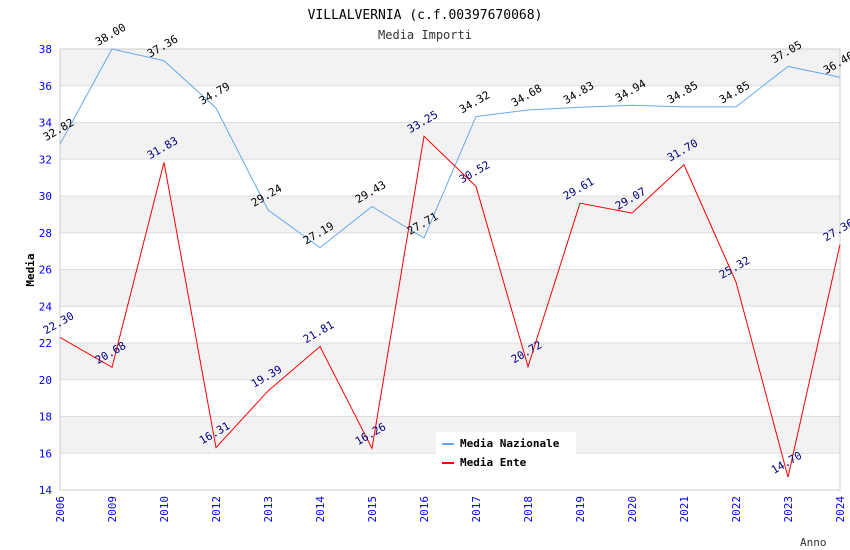 The image size is (850, 550). I want to click on x-tick-label: 2024, so click(840, 509).